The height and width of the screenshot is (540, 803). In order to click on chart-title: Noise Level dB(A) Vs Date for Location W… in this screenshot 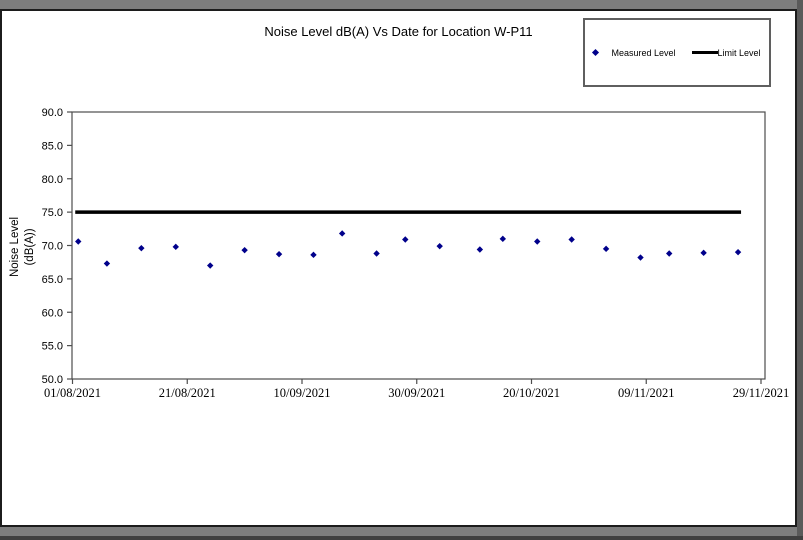, I will do `click(398, 31)`.